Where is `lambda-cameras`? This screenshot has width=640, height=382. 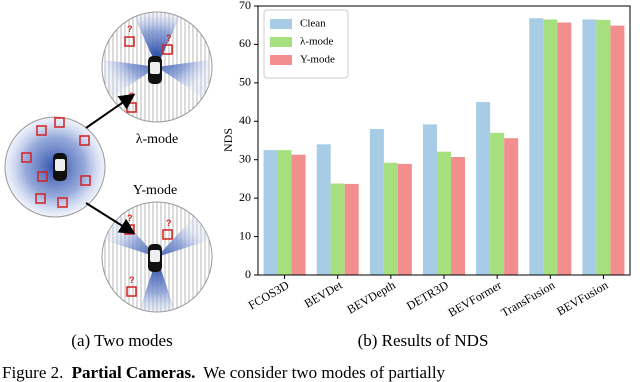
lambda-cameras is located at coordinates (157, 55).